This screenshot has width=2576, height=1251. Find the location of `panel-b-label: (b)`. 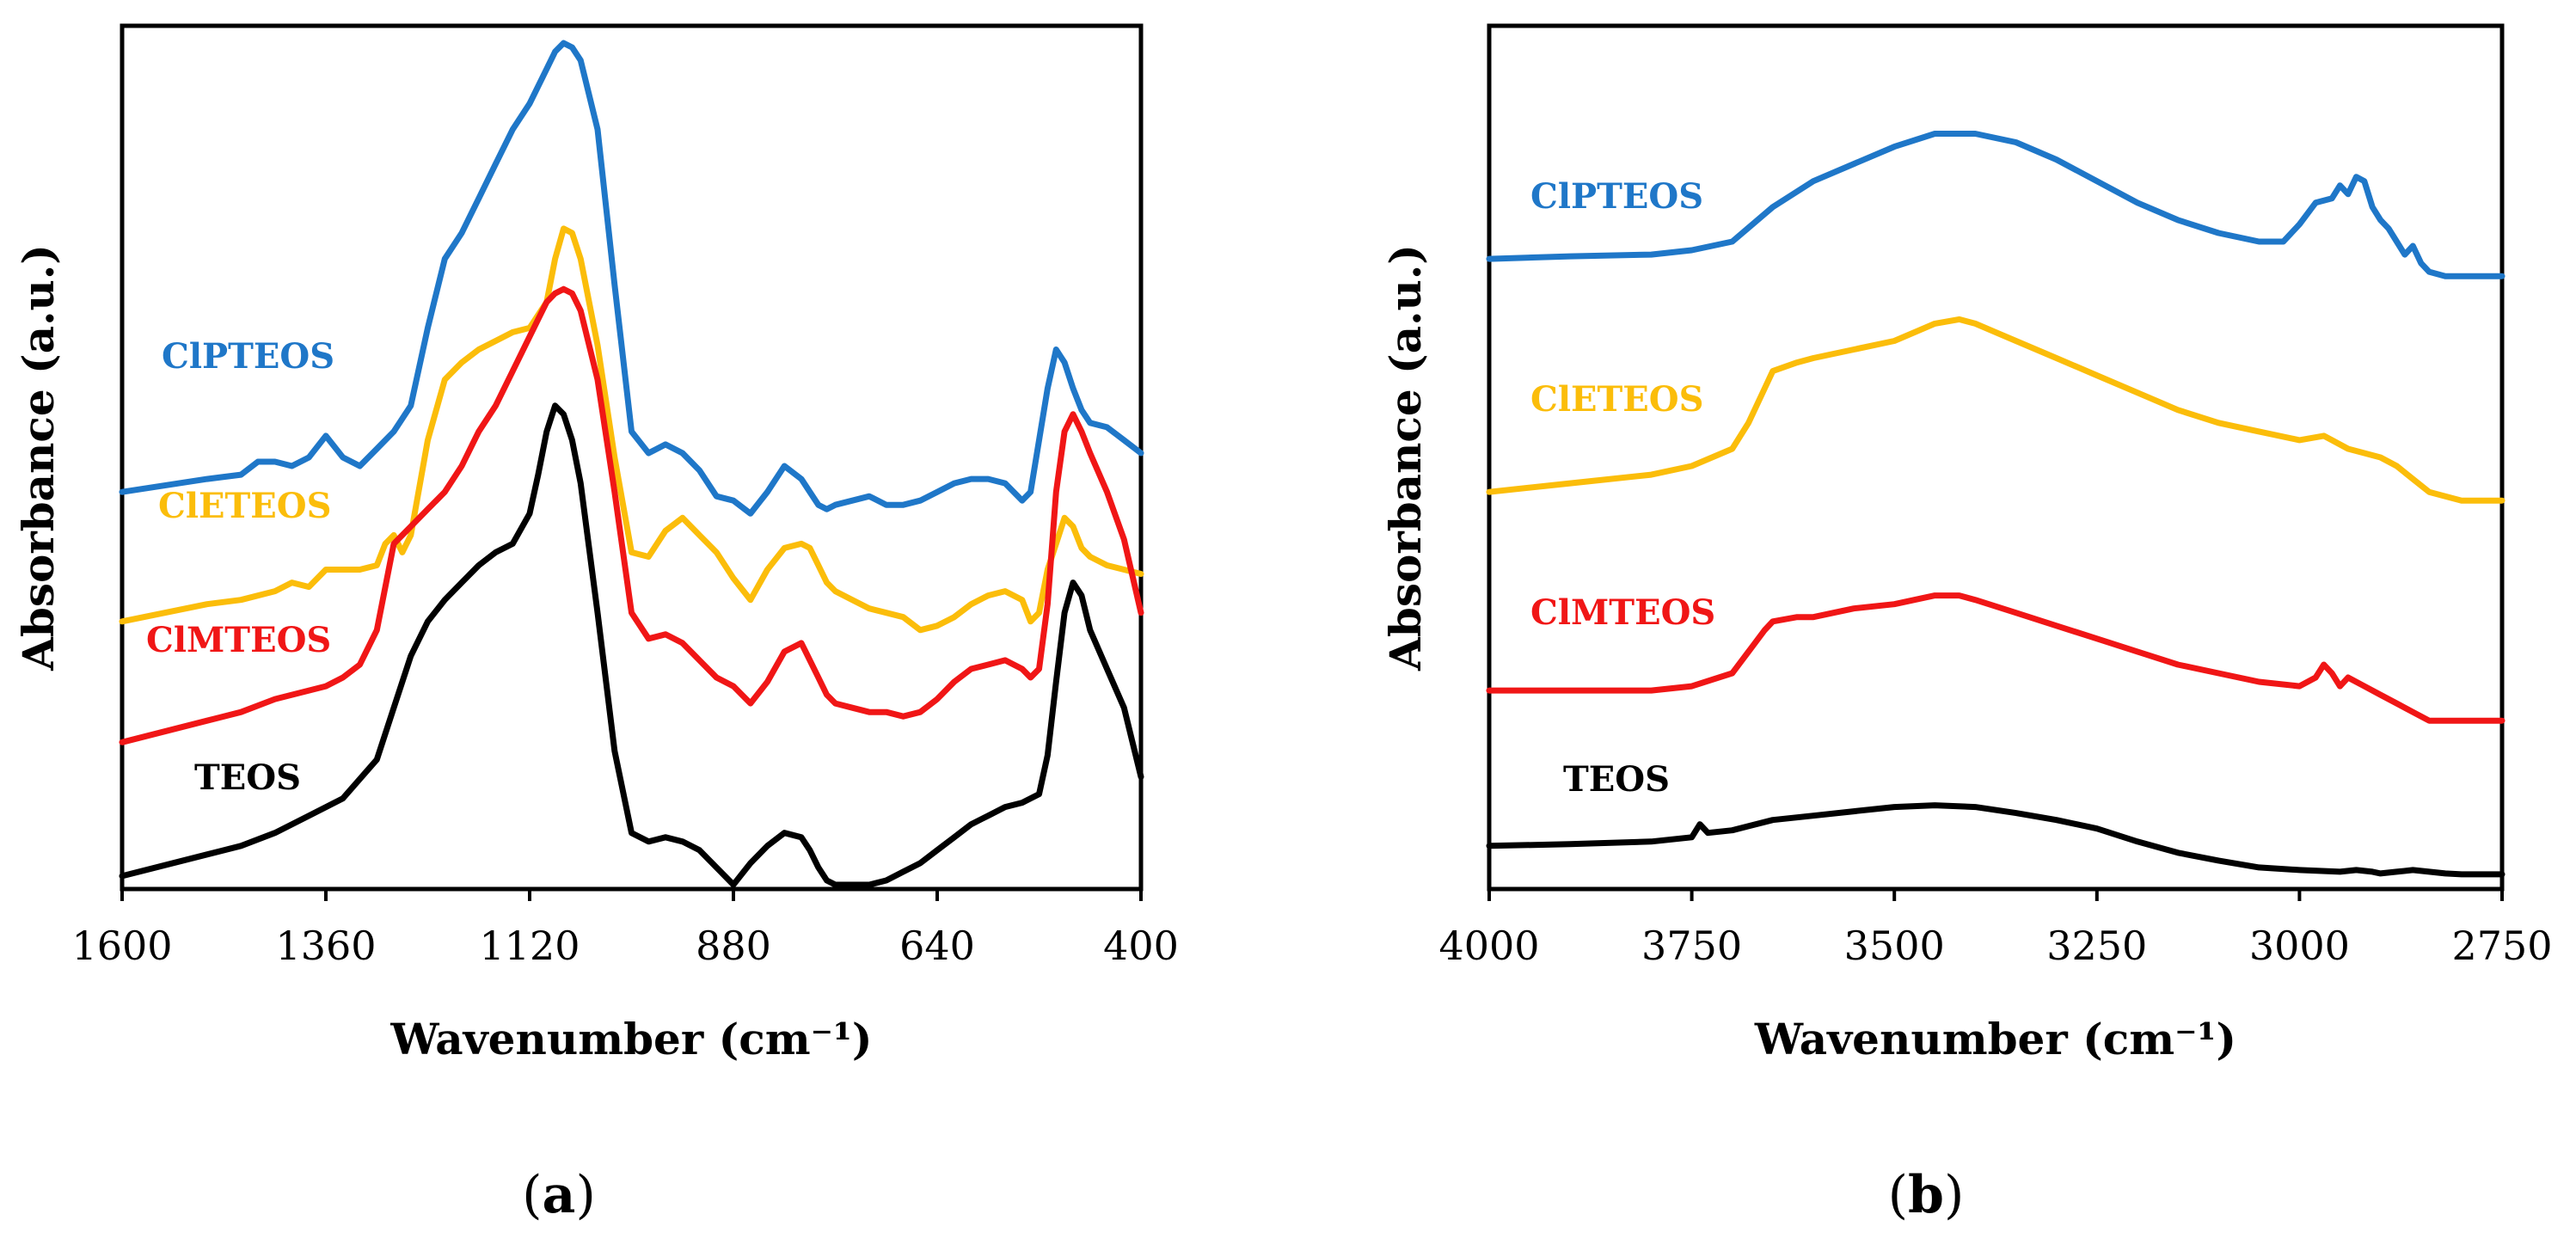

panel-b-label: (b) is located at coordinates (1927, 1195).